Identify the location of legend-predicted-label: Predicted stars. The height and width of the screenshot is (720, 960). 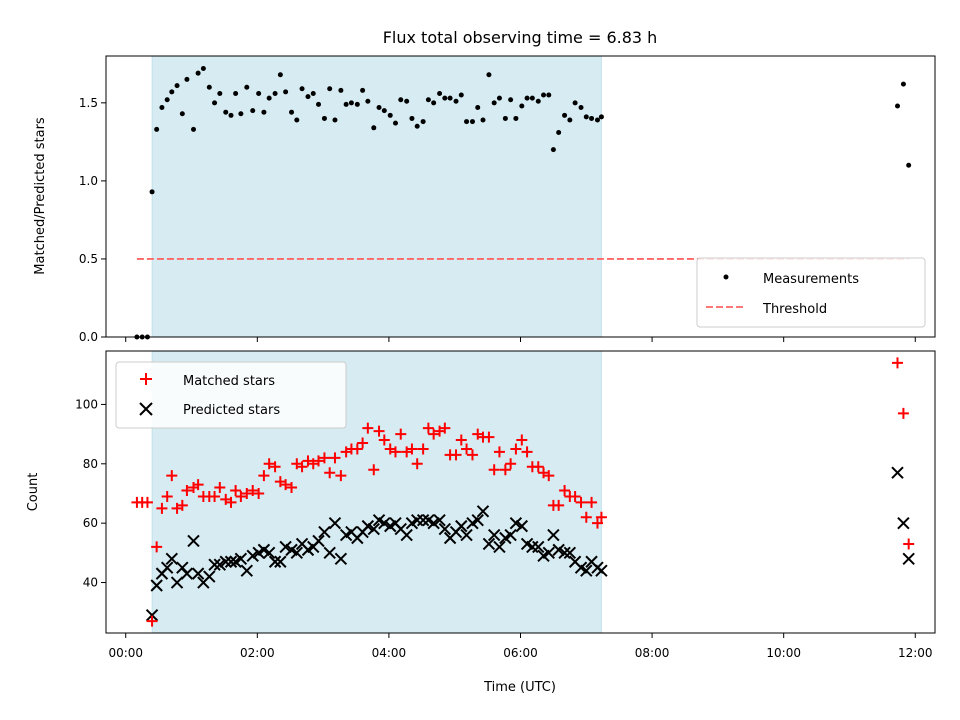
(231, 410).